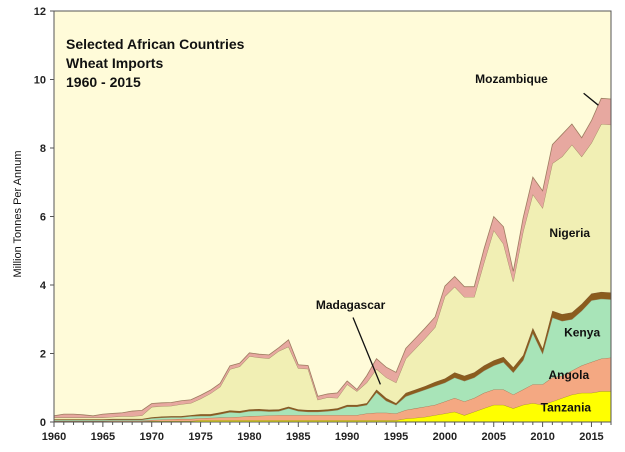 The height and width of the screenshot is (452, 625). Describe the element at coordinates (54, 437) in the screenshot. I see `x-tick-label: 1960` at that location.